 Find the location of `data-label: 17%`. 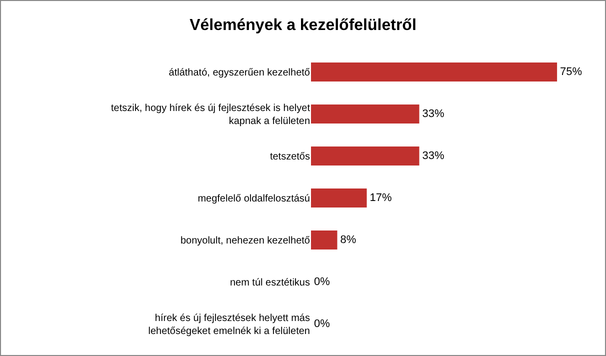

data-label: 17% is located at coordinates (381, 198).